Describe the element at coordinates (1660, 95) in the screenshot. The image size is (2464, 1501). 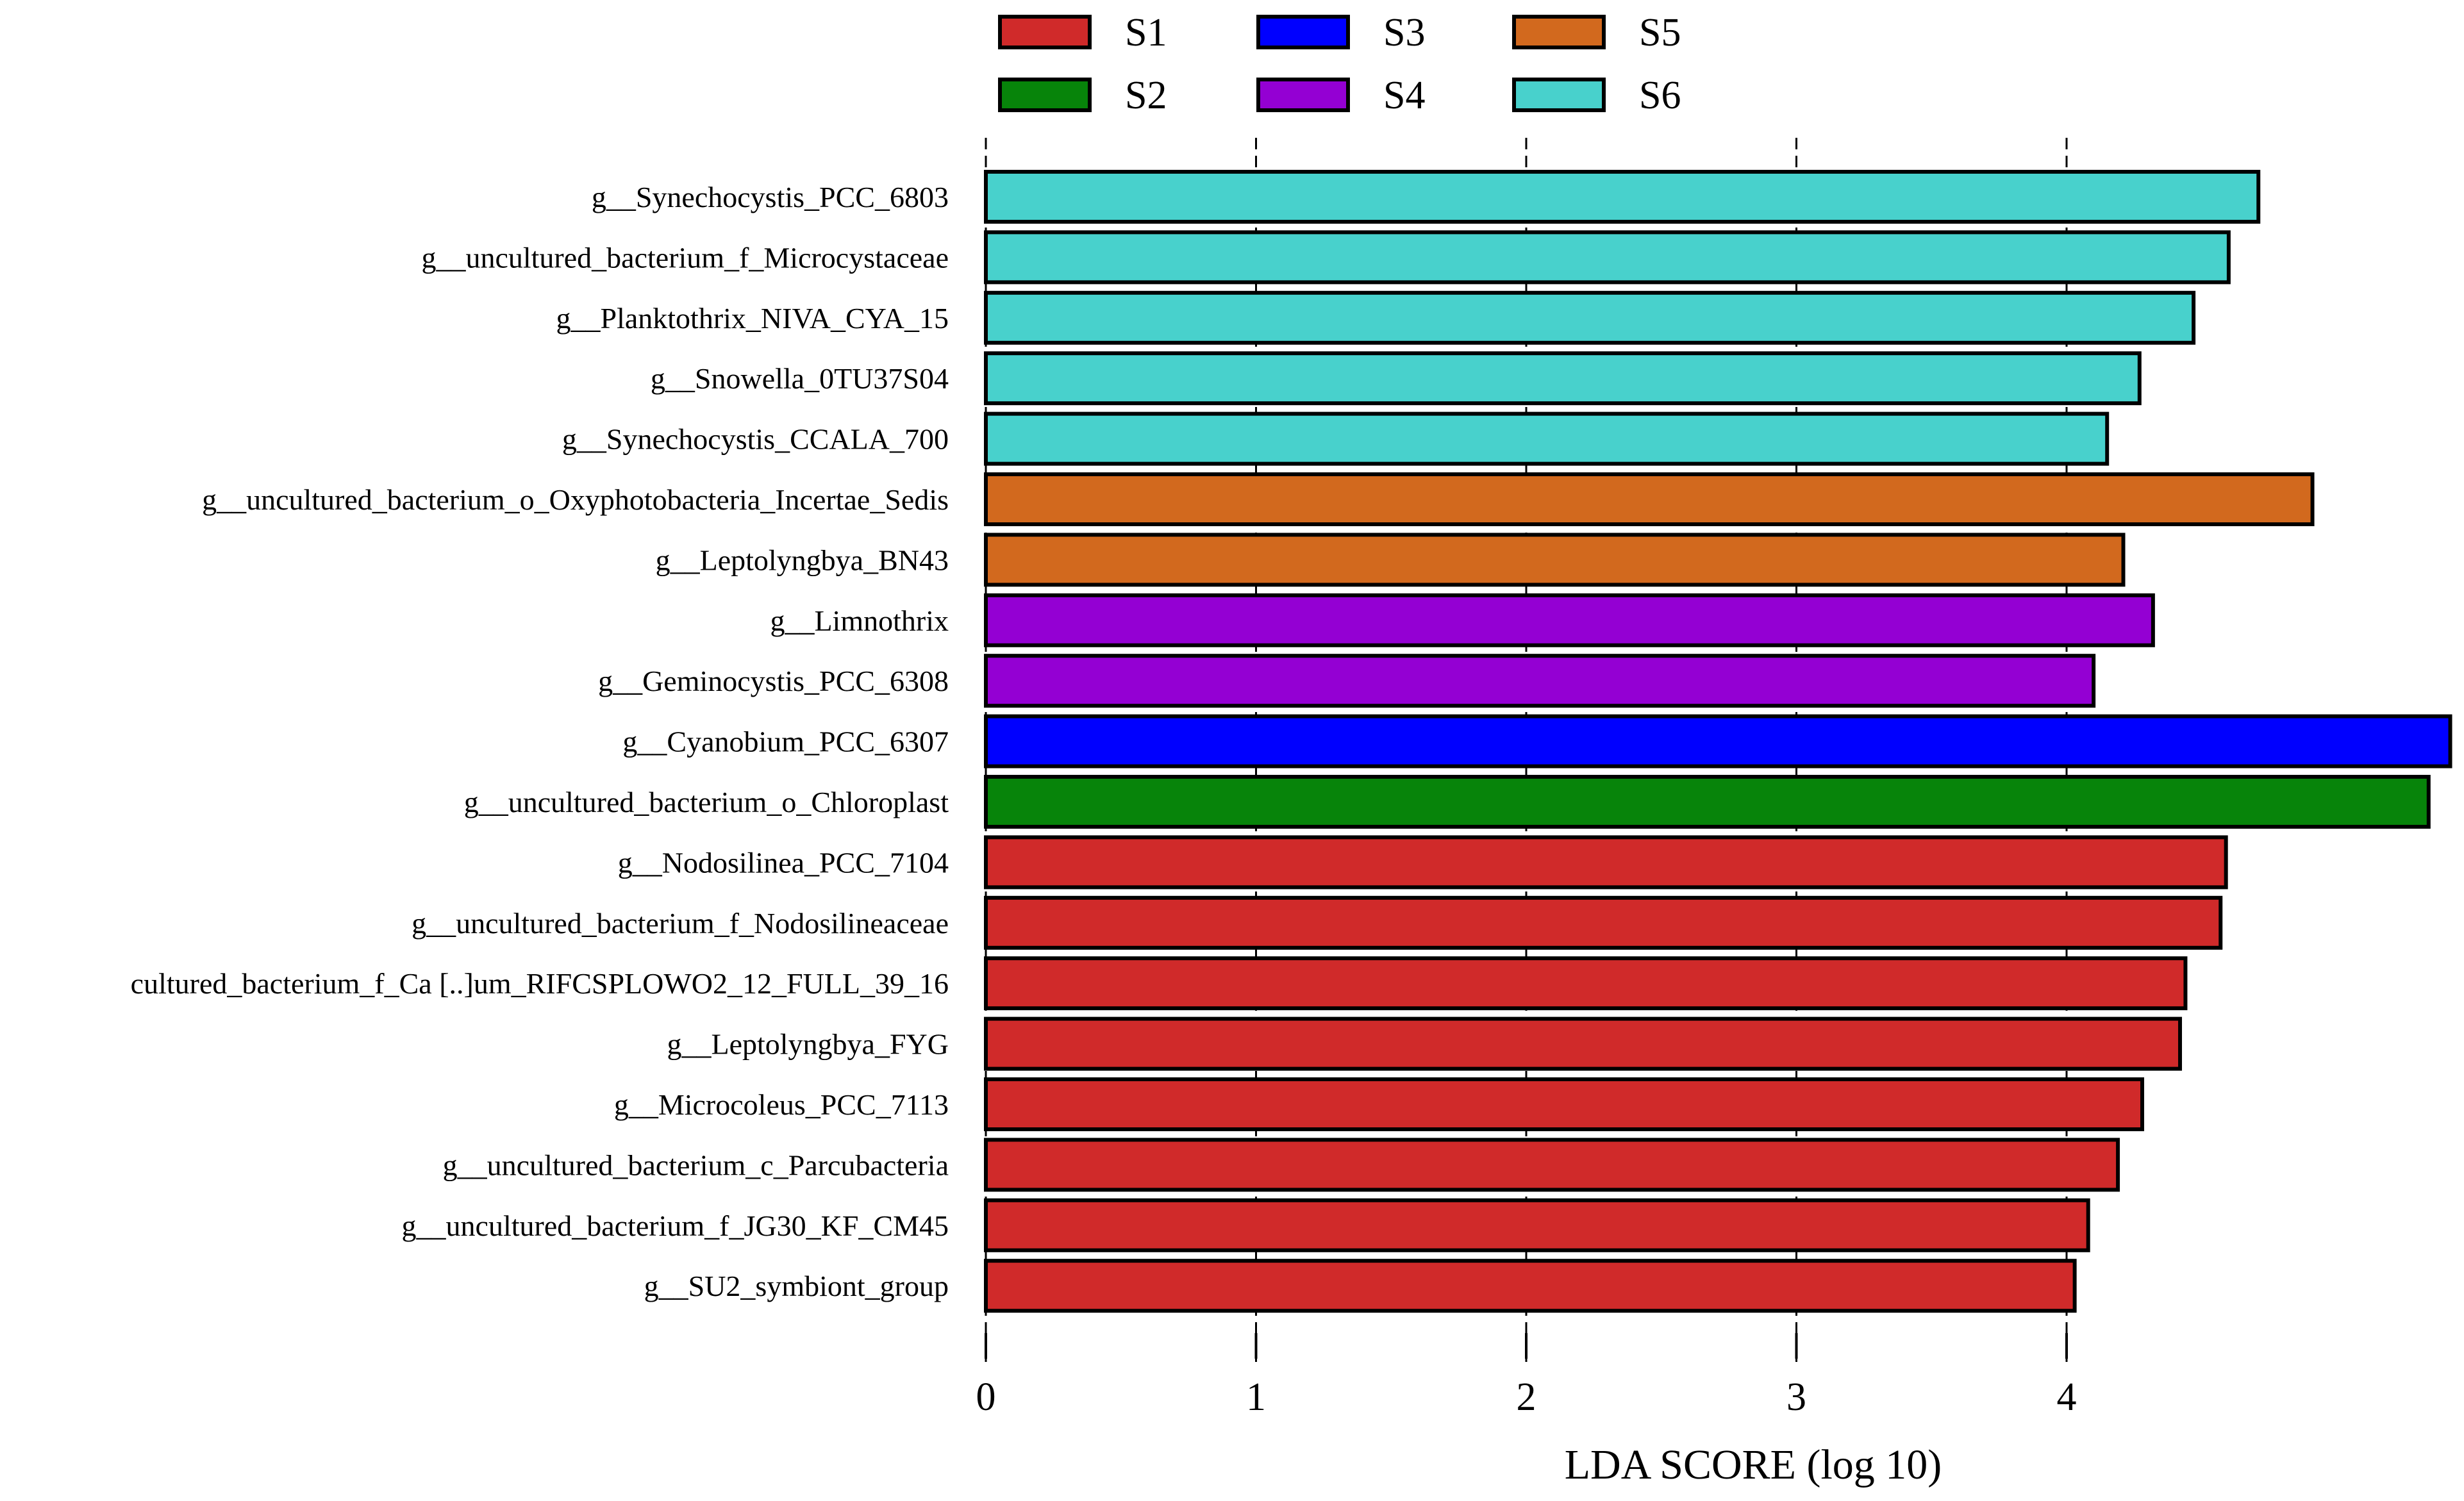
I see `legend-label-s6: S6` at that location.